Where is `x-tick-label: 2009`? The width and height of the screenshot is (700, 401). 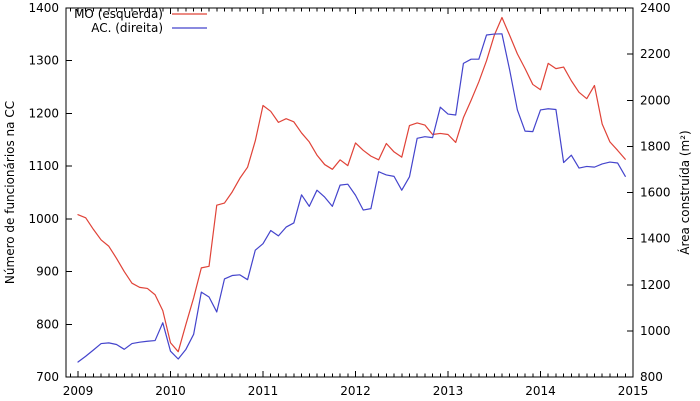 x-tick-label: 2009 is located at coordinates (78, 391).